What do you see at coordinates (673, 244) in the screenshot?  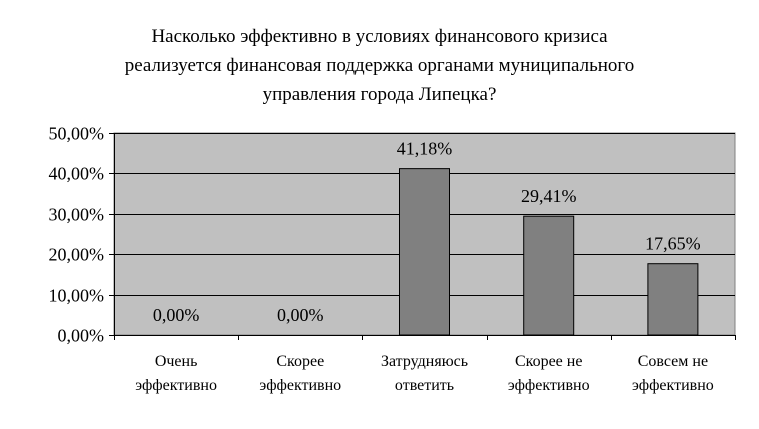 I see `data-label: 17,65%` at bounding box center [673, 244].